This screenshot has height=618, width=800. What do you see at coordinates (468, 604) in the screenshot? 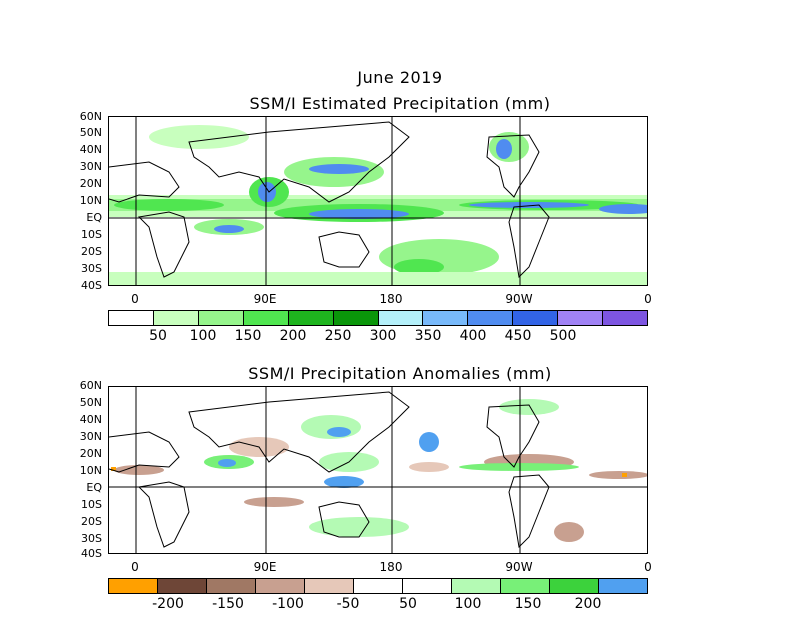
I see `bottom-cbar-label-100: 100` at bounding box center [468, 604].